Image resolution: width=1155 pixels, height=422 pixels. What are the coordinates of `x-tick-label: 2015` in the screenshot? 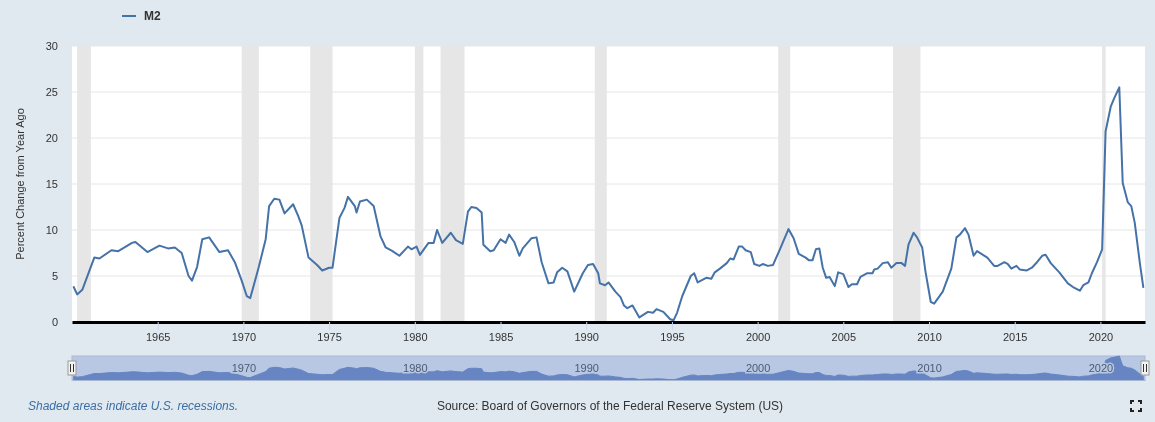 It's located at (1015, 336).